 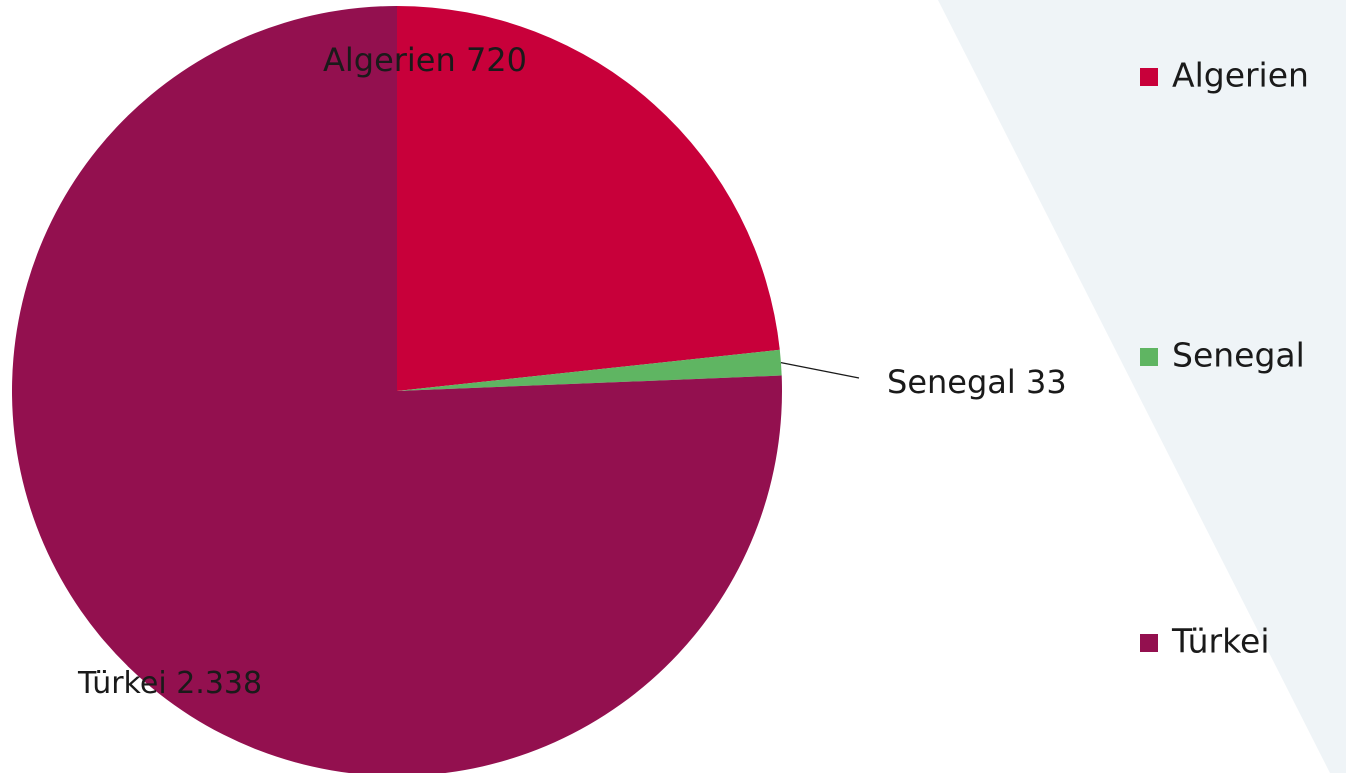 I want to click on data-label-value: 720, so click(x=496, y=60).